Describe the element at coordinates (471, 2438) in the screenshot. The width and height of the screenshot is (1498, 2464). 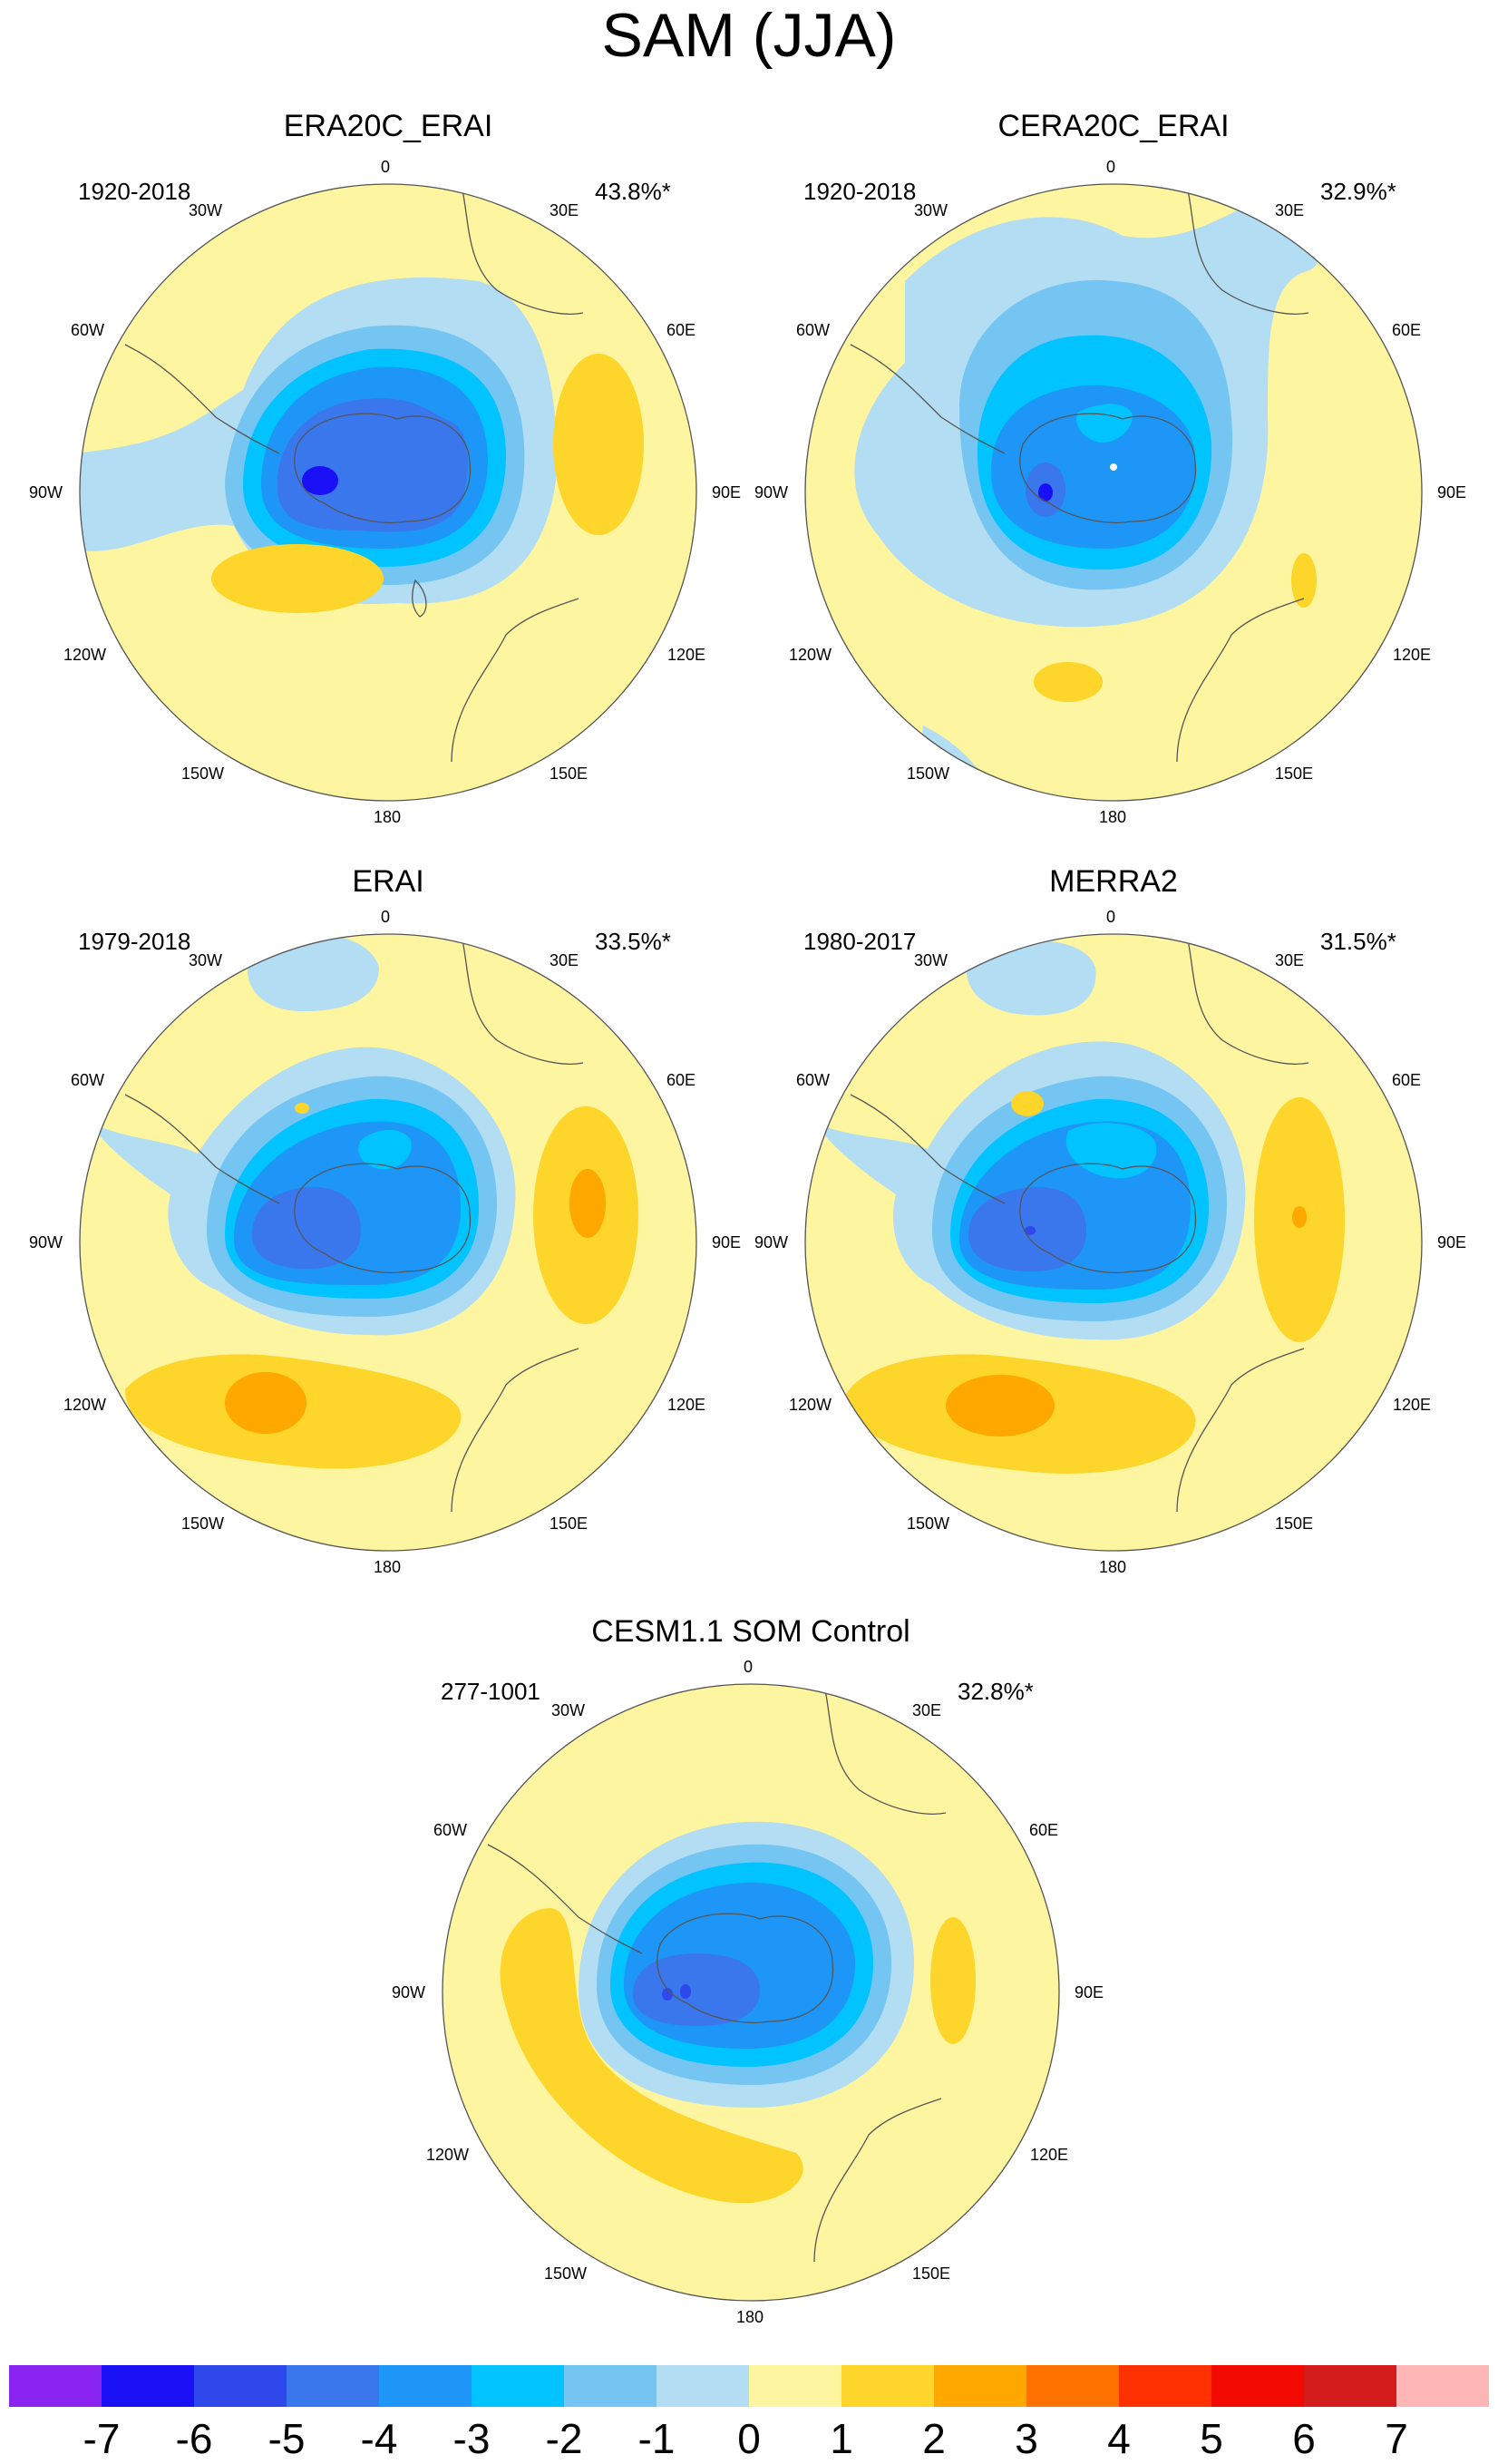
I see `colorbar-tick-label: -3` at that location.